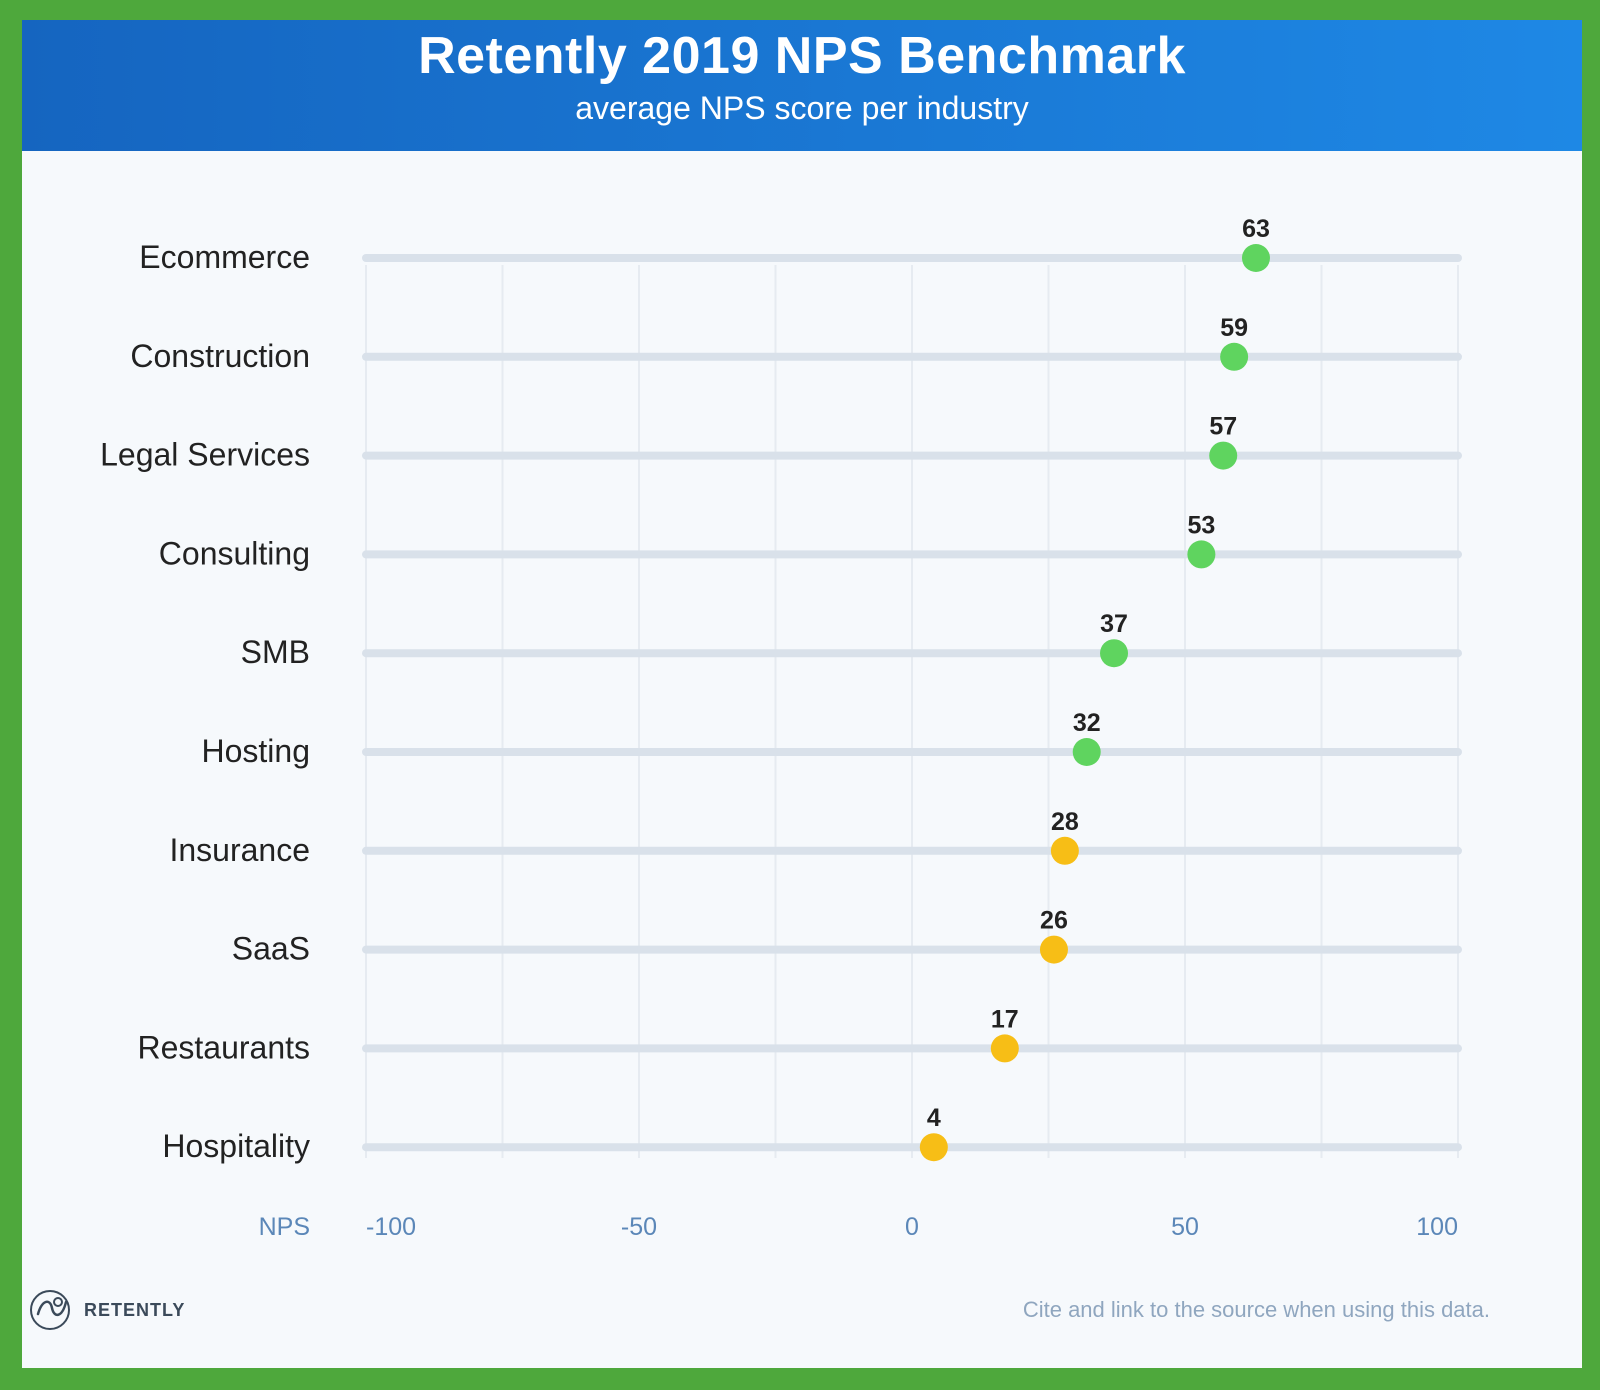  I want to click on brand-name: RETENTLY, so click(135, 1309).